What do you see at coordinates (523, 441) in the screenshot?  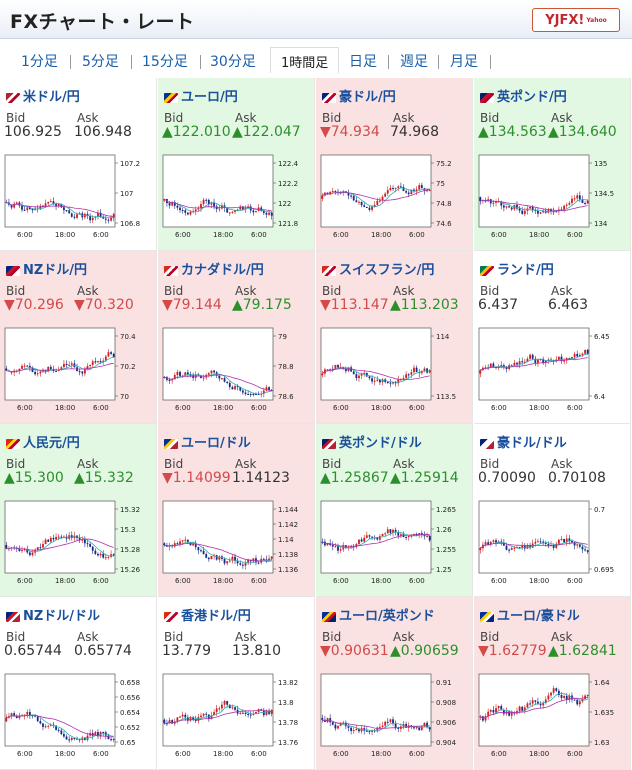 I see `pair-name: 豪ドル/ドル` at bounding box center [523, 441].